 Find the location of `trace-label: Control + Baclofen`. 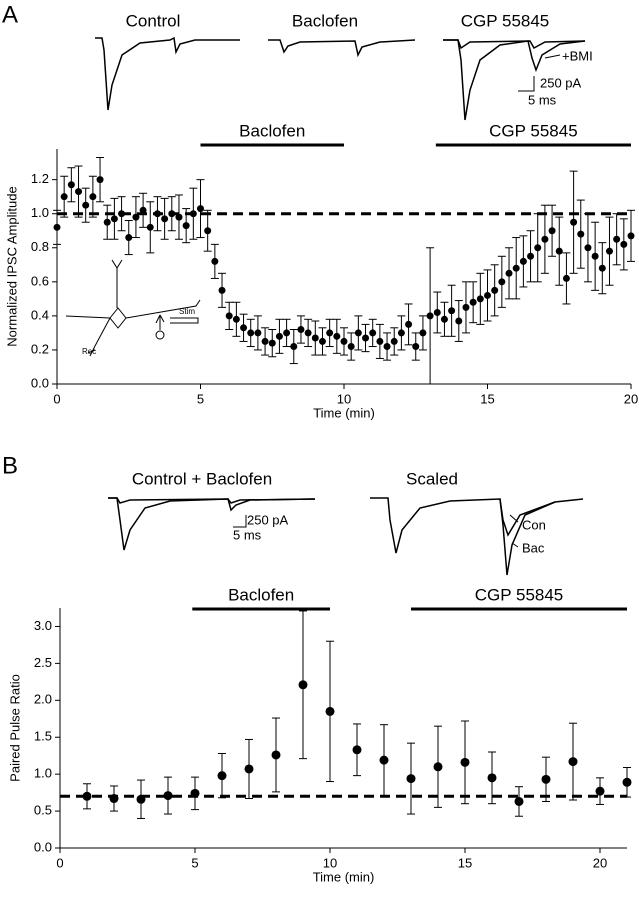

trace-label: Control + Baclofen is located at coordinates (202, 478).